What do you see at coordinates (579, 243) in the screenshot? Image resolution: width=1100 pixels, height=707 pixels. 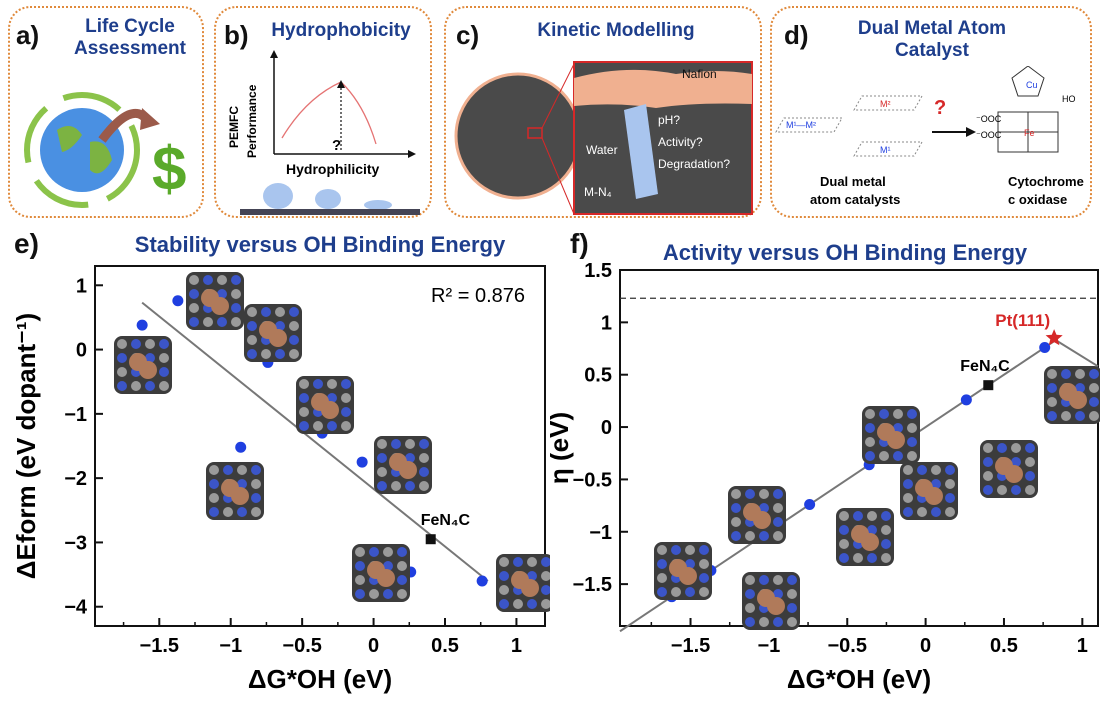 I see `chart-f-label: f)` at bounding box center [579, 243].